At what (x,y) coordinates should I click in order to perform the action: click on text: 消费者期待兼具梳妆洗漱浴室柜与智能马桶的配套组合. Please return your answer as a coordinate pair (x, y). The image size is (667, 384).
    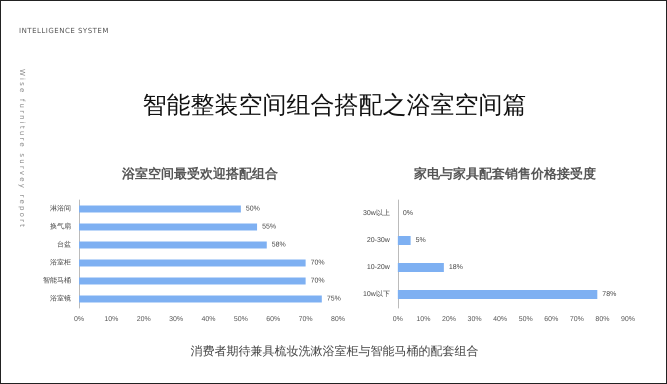
    Looking at the image, I should click on (335, 351).